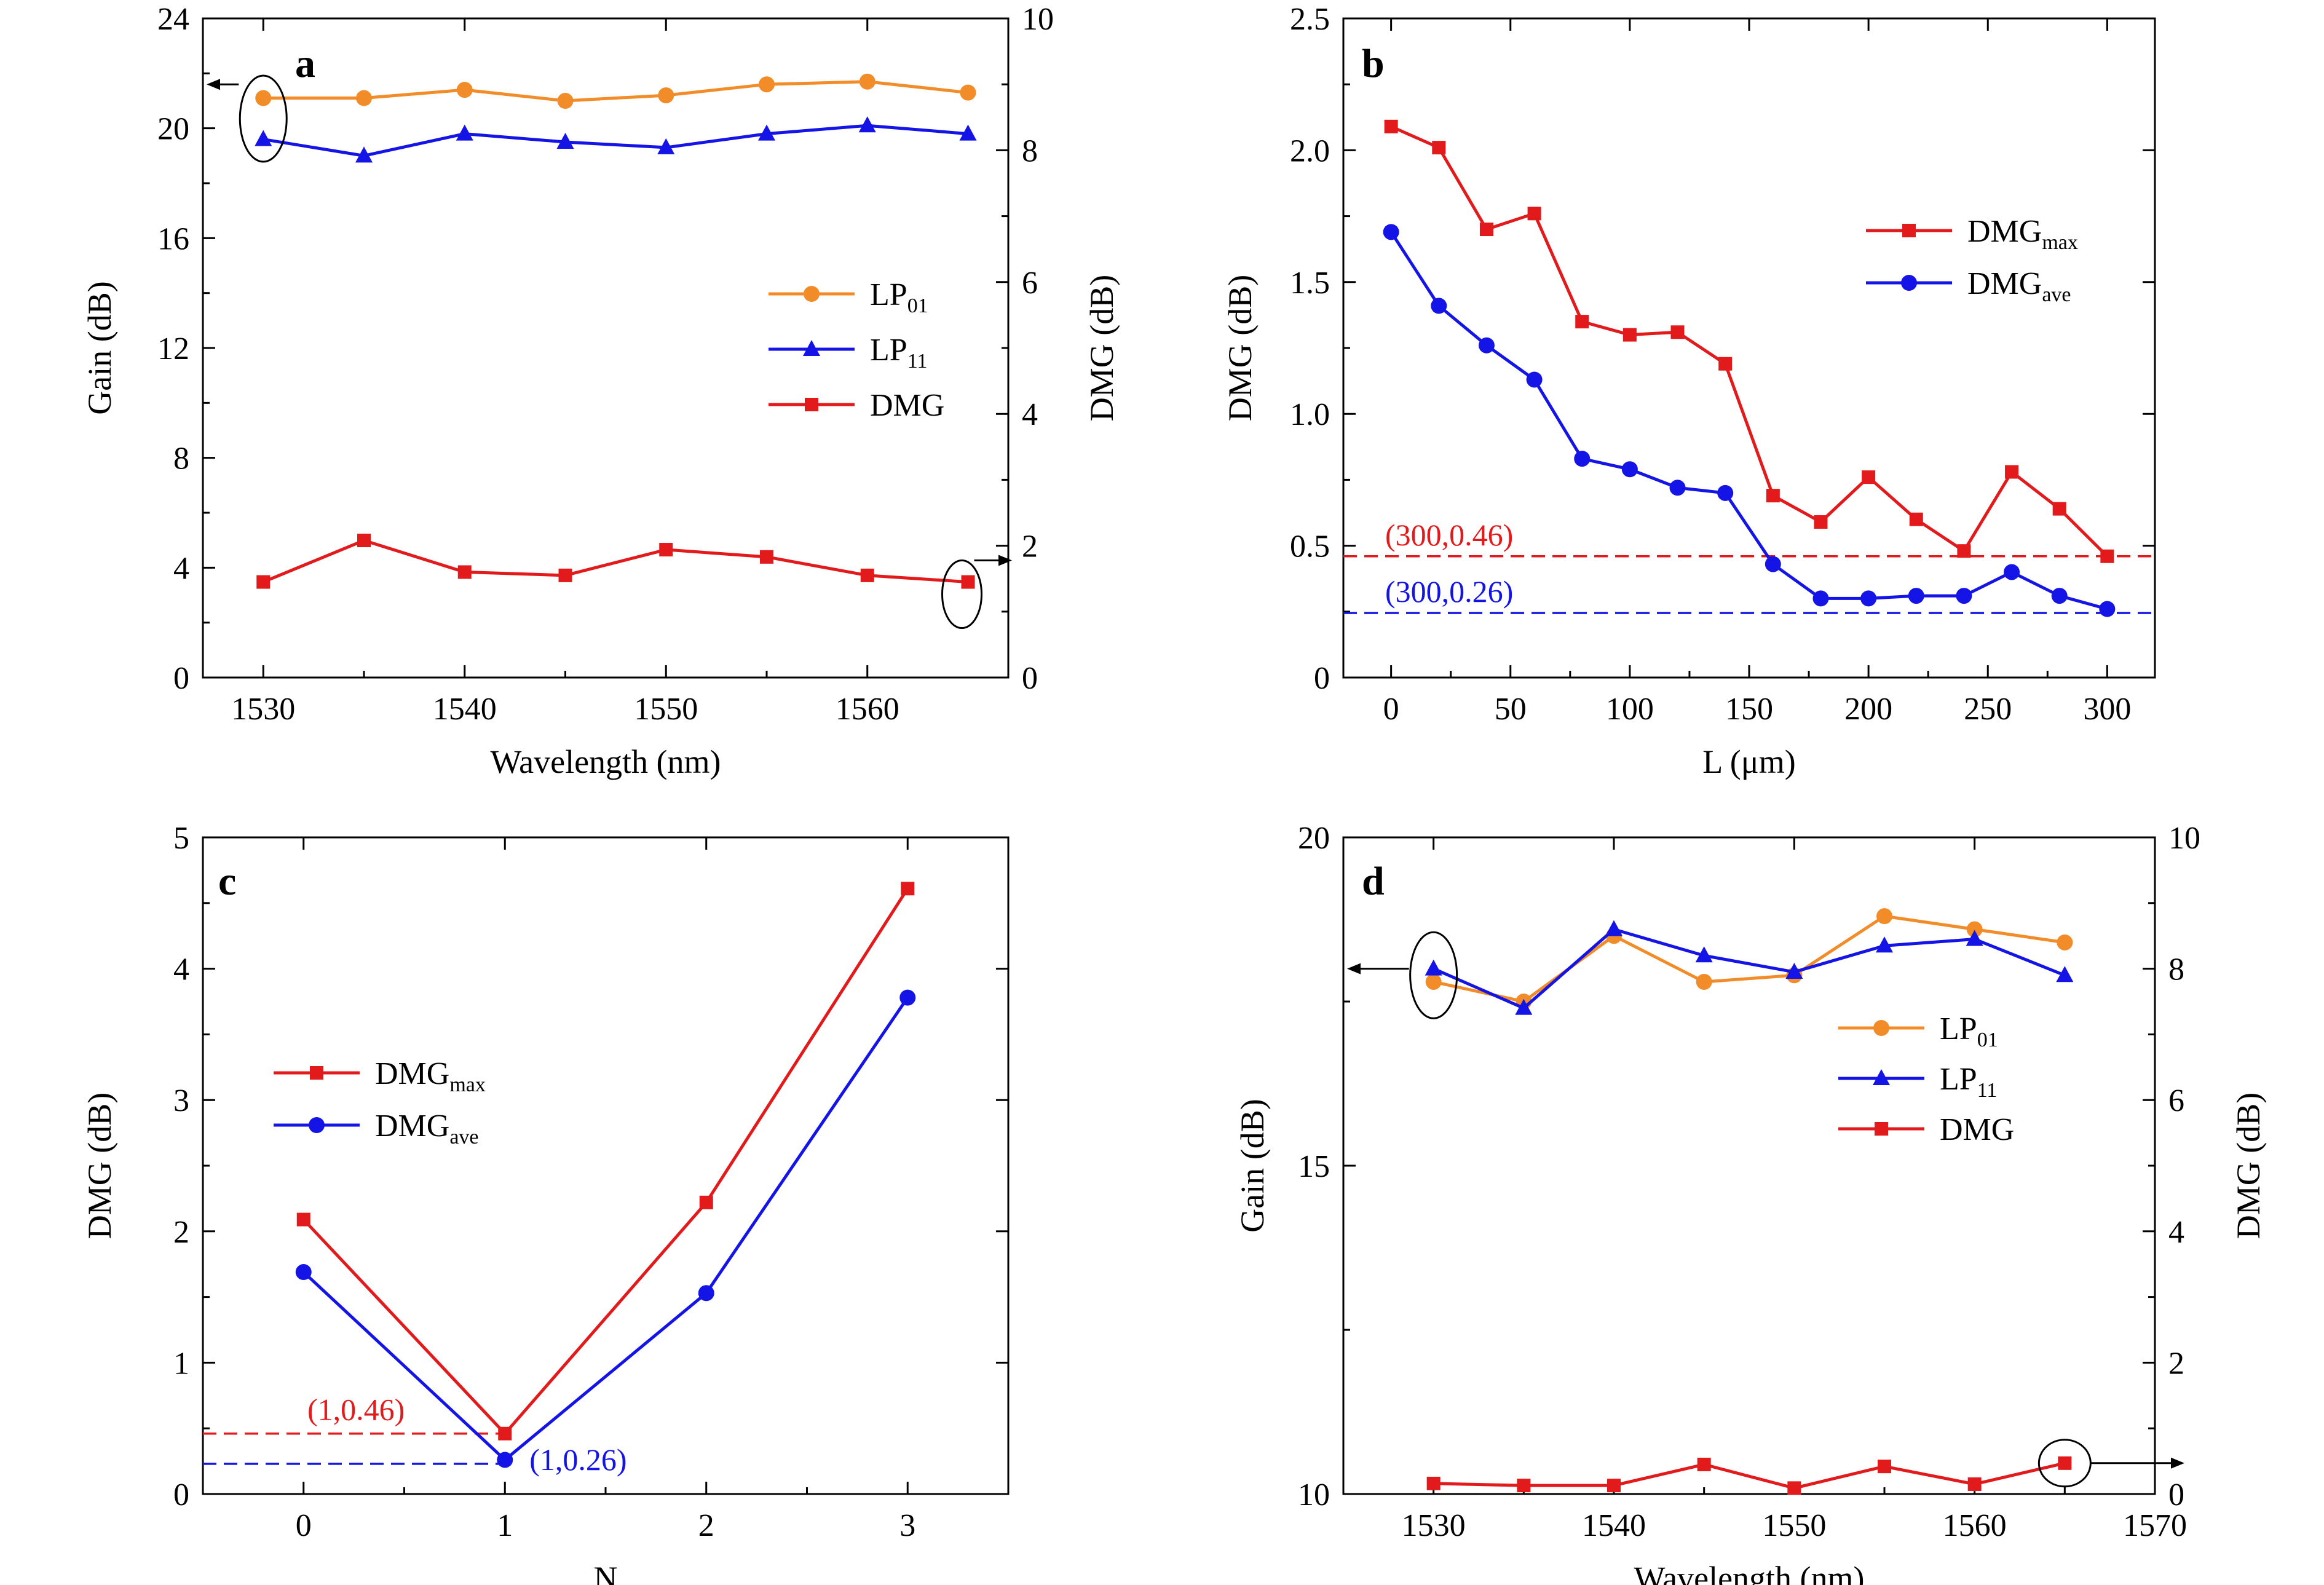  What do you see at coordinates (1314, 838) in the screenshot?
I see `y-tick-label: 20` at bounding box center [1314, 838].